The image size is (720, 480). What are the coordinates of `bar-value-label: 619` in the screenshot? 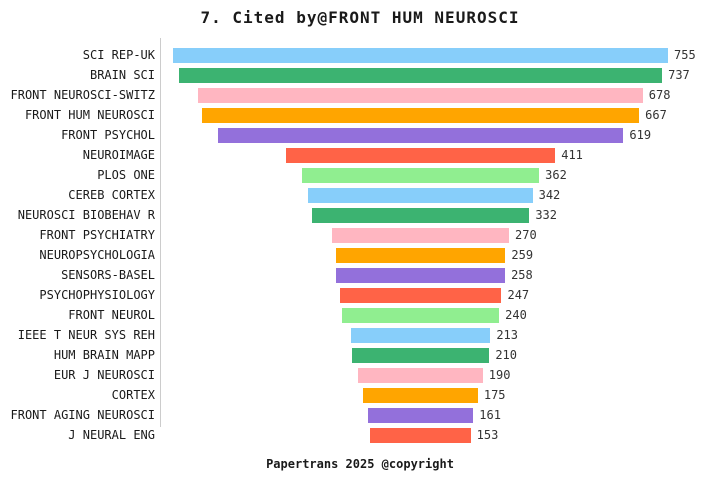 It's located at (640, 135).